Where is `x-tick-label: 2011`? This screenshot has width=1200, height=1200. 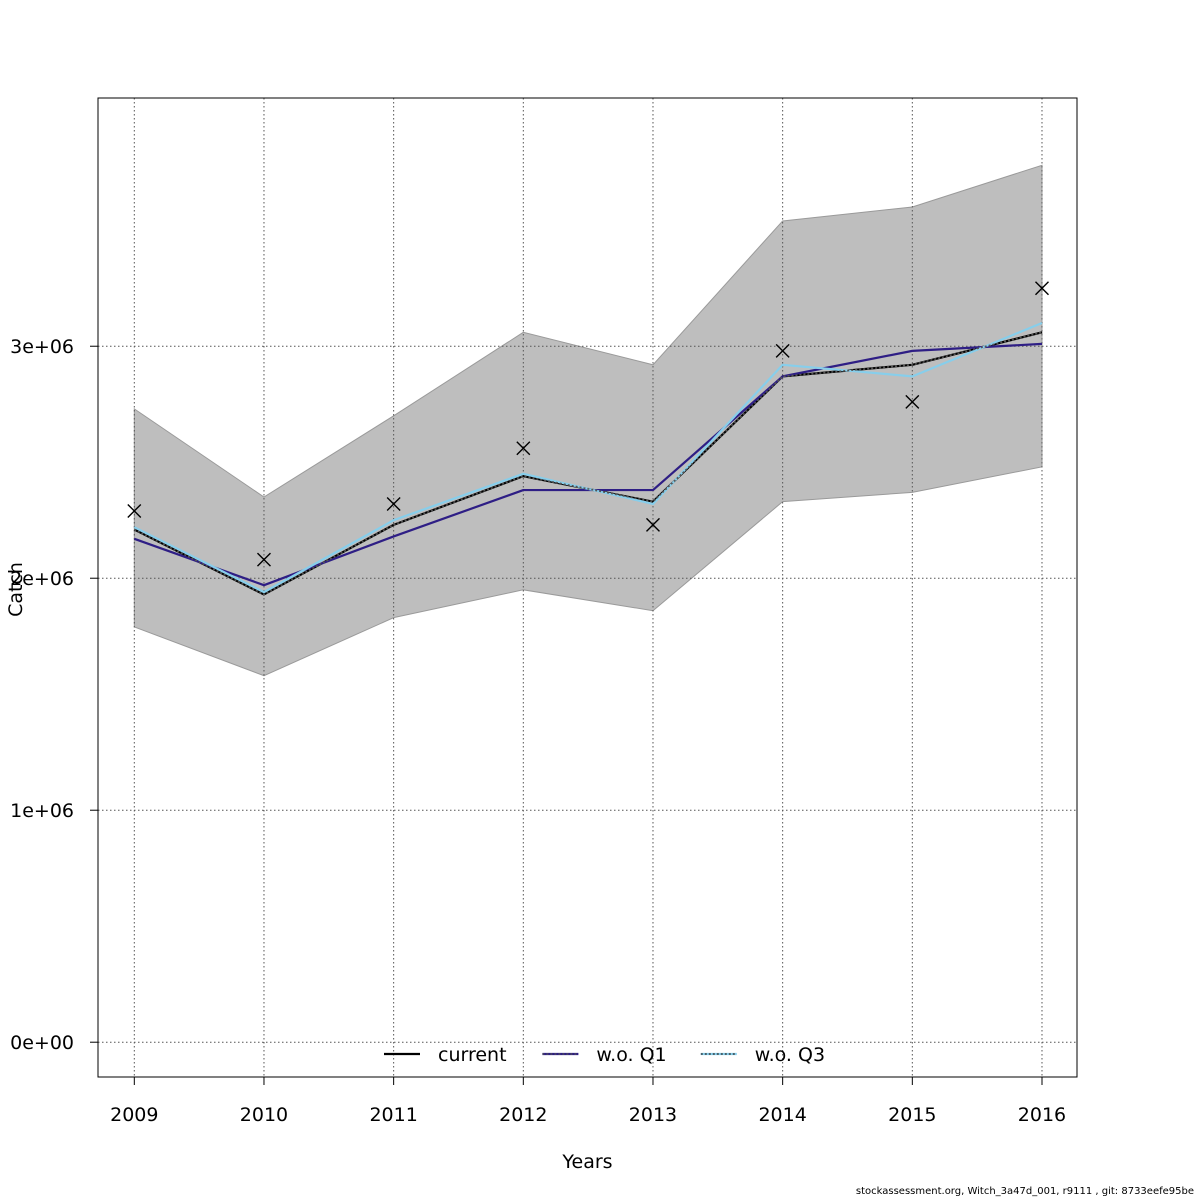 x-tick-label: 2011 is located at coordinates (393, 1115).